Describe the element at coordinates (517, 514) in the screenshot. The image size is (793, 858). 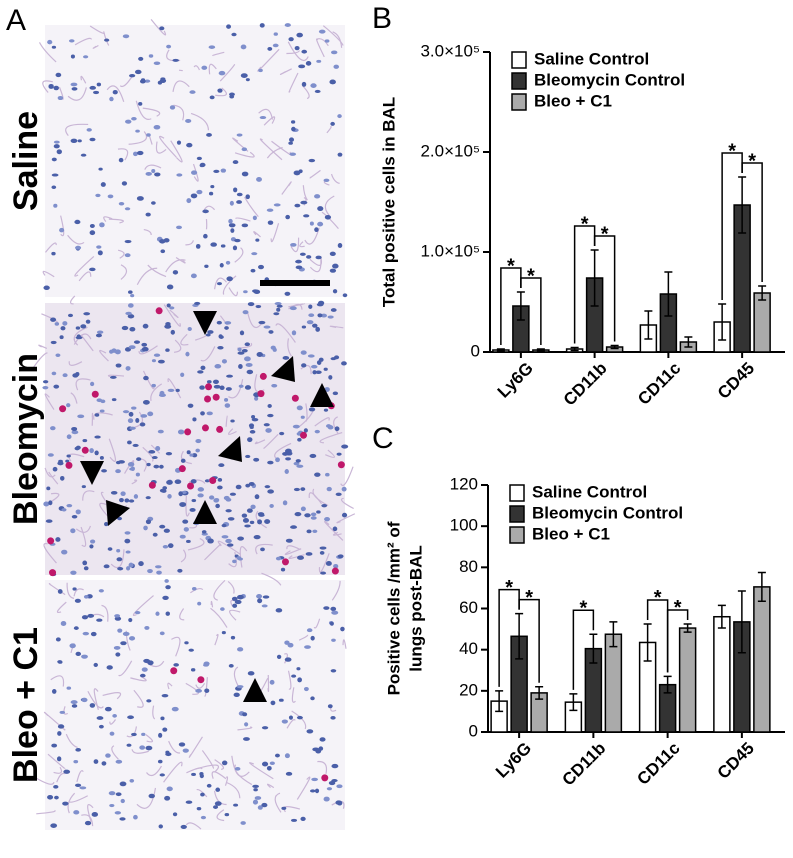
I see `legend-swatch` at that location.